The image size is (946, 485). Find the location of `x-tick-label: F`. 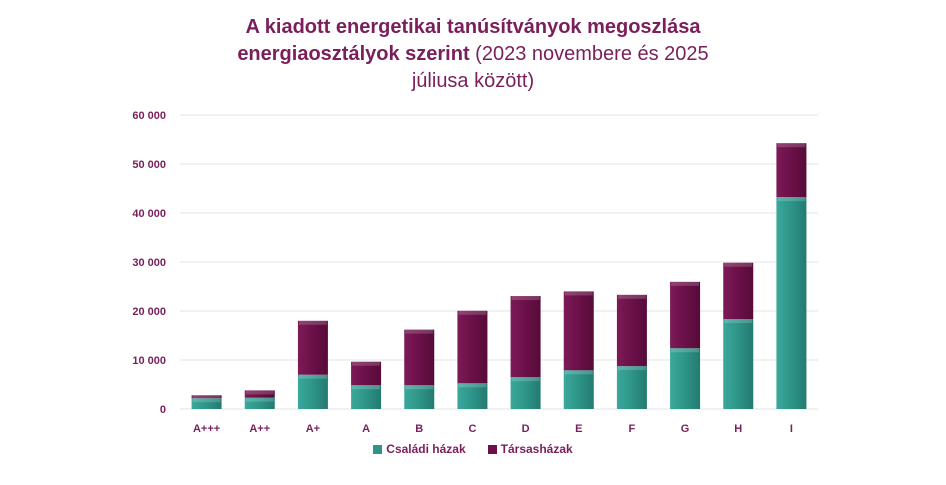

x-tick-label: F is located at coordinates (632, 429).